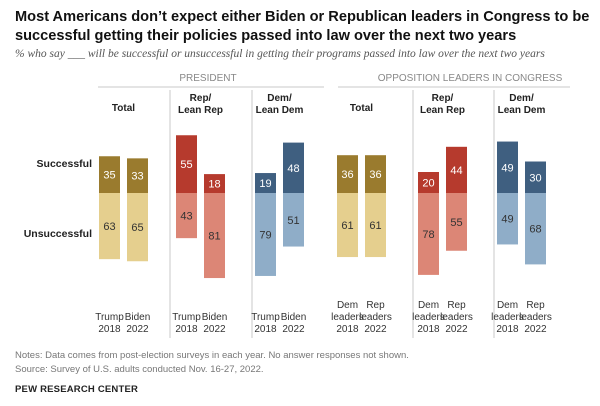  I want to click on value-label-successful: 19, so click(265, 184).